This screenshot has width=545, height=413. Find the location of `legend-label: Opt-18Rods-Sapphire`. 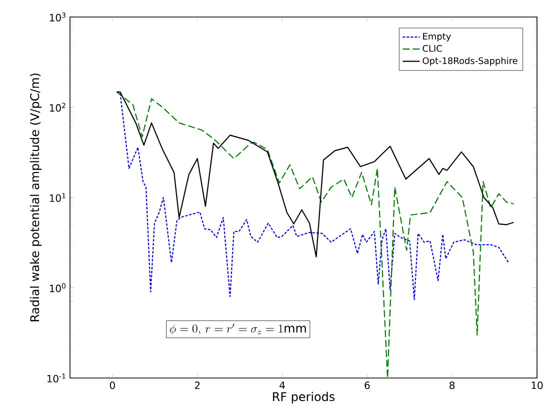

legend-label: Opt-18Rods-Sapphire is located at coordinates (470, 61).